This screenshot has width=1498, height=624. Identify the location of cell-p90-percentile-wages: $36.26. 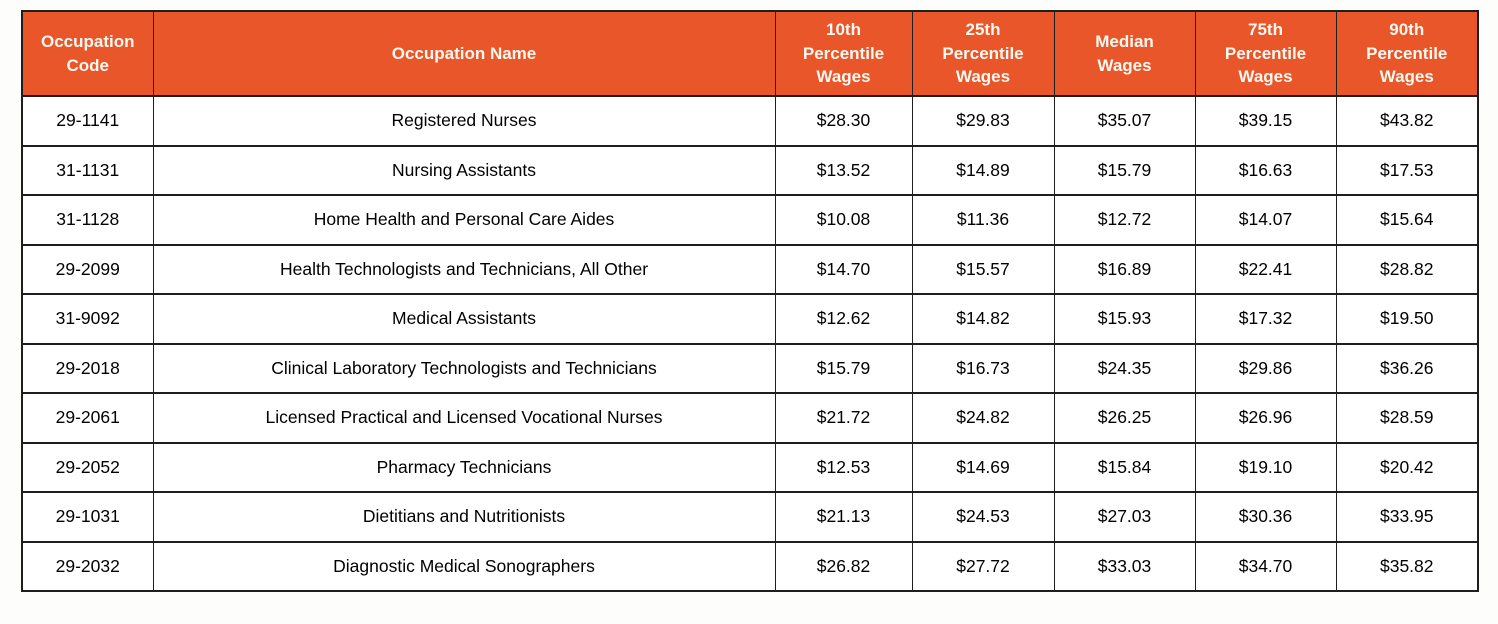
(1407, 368).